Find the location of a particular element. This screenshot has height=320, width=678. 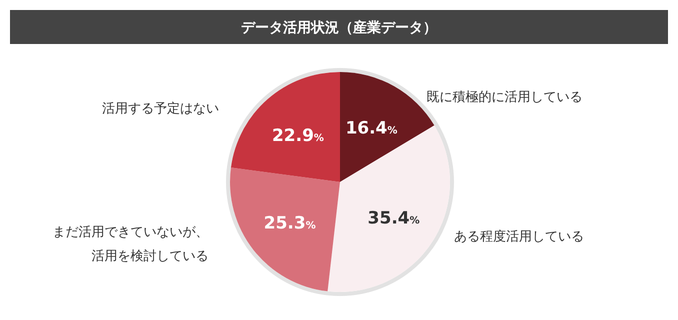

data-label: 22.9% is located at coordinates (298, 136).